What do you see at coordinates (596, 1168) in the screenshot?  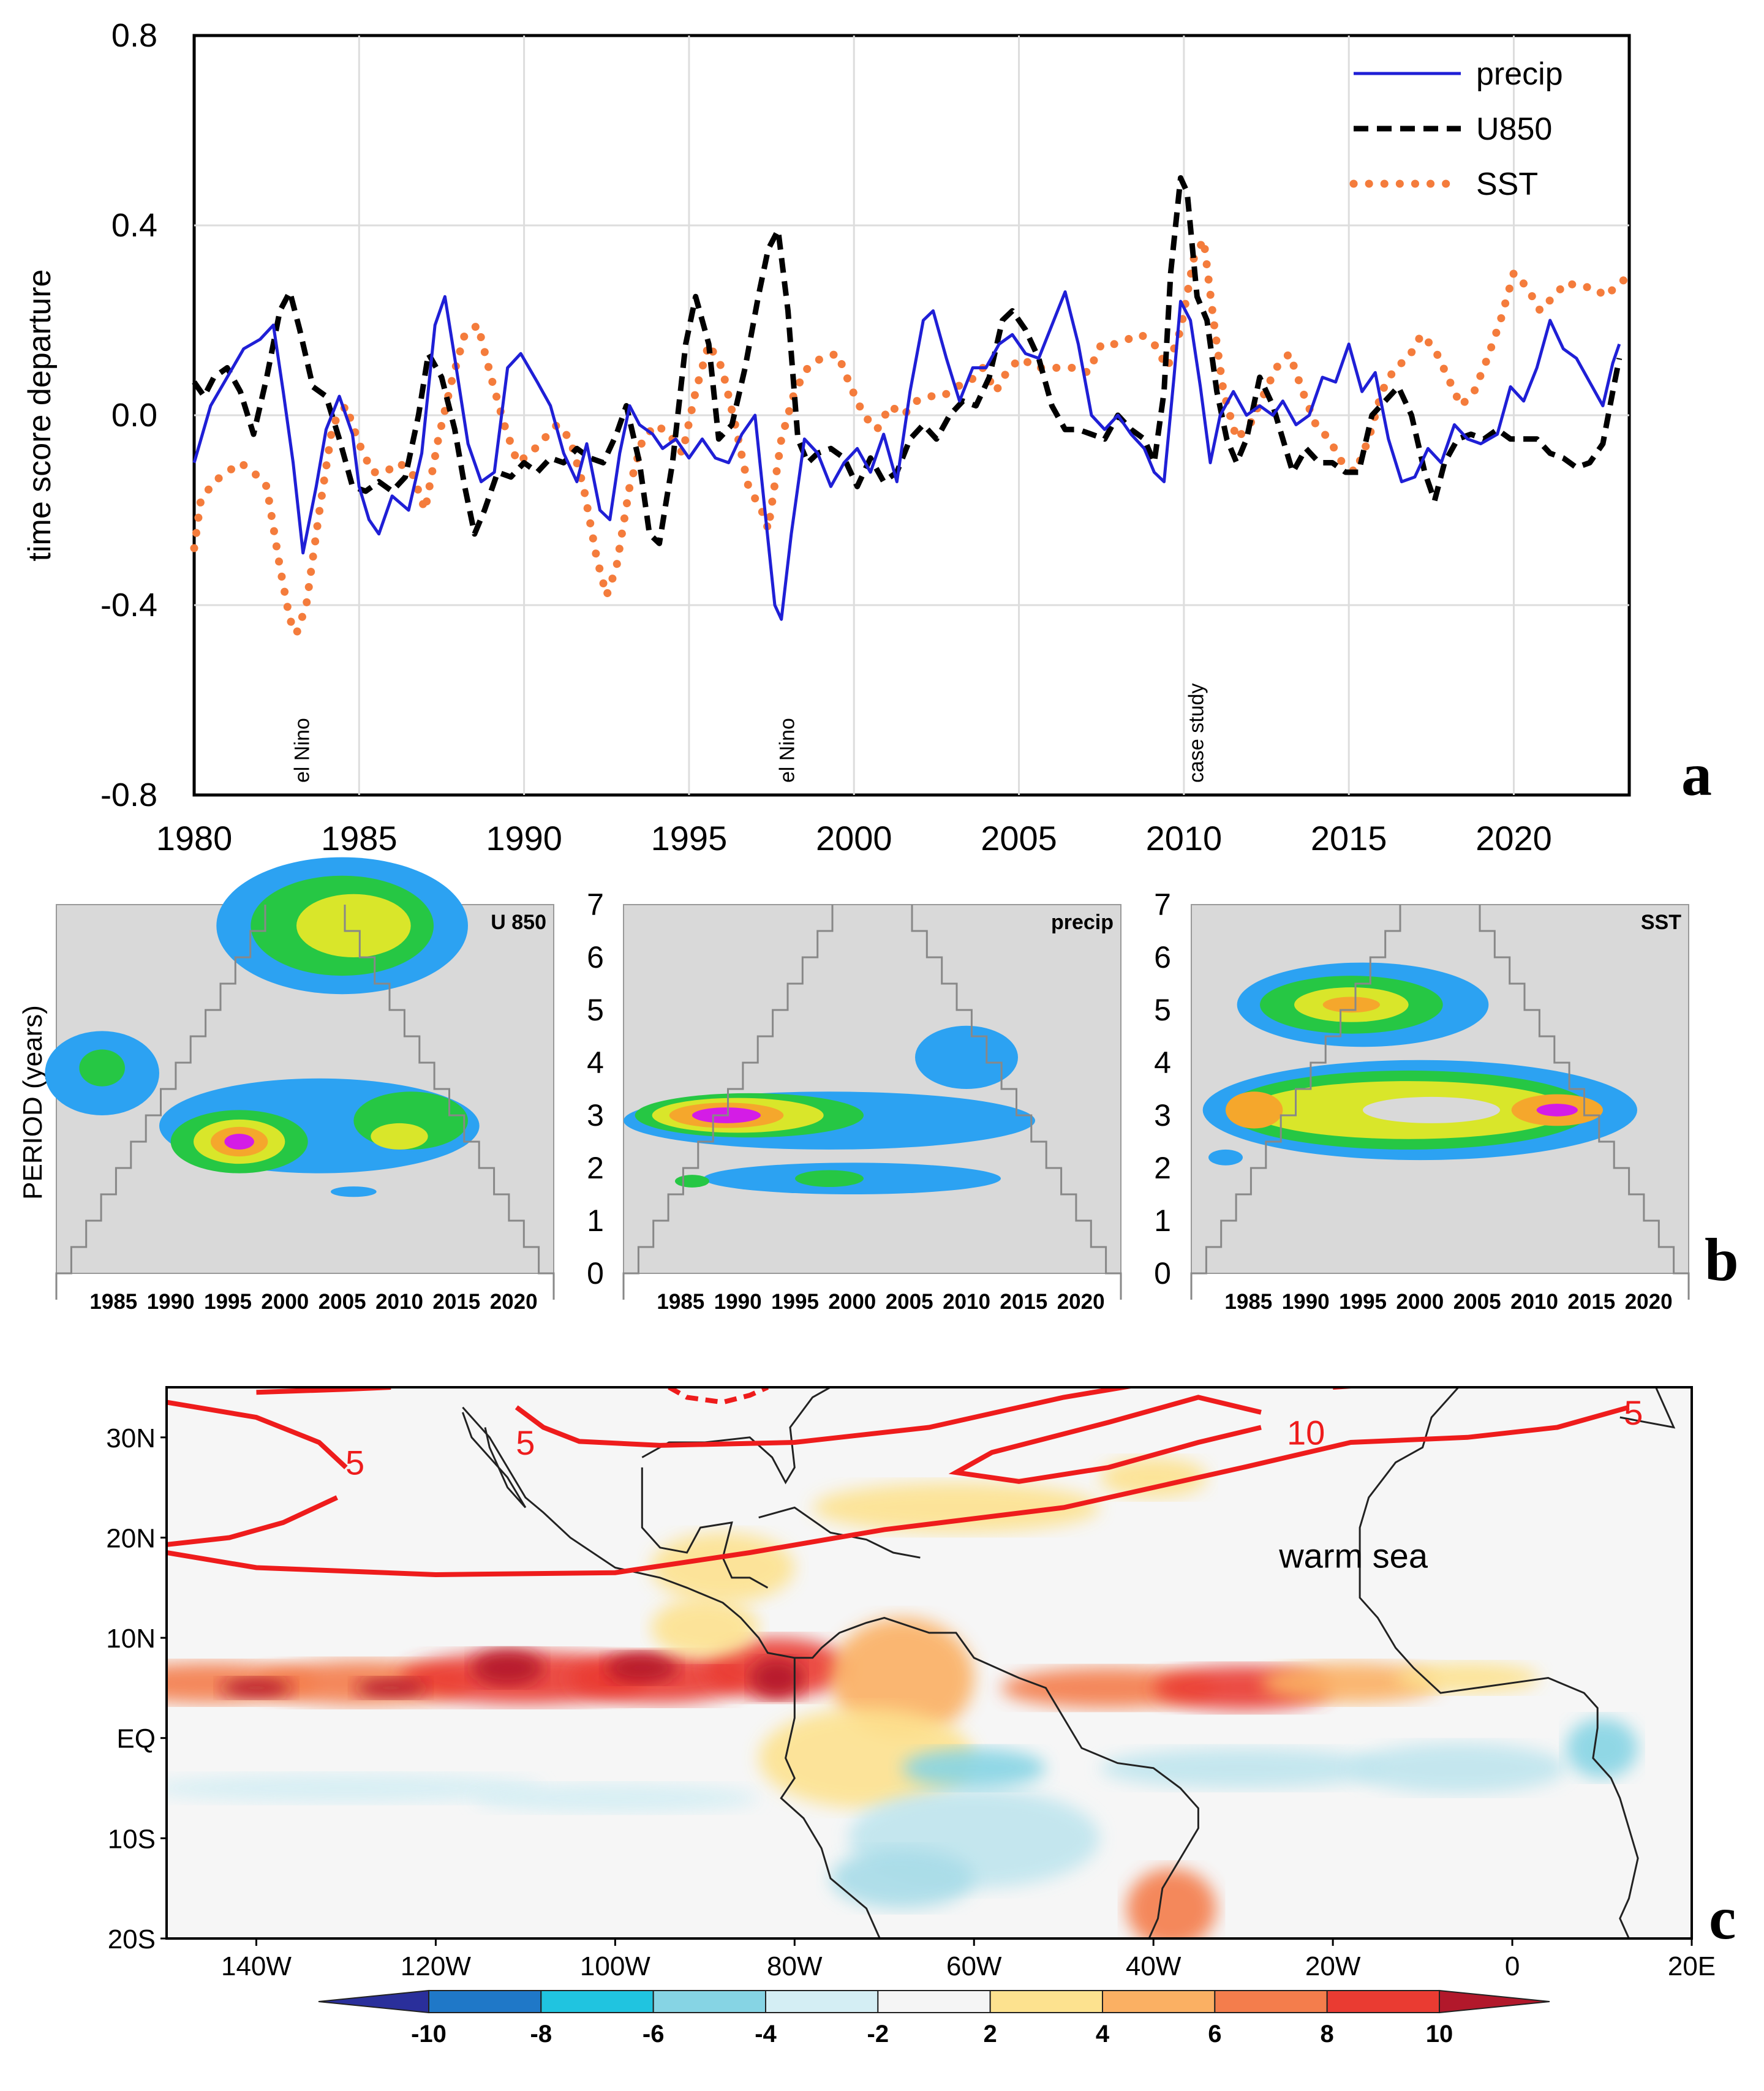 I see `period-tick: 2` at bounding box center [596, 1168].